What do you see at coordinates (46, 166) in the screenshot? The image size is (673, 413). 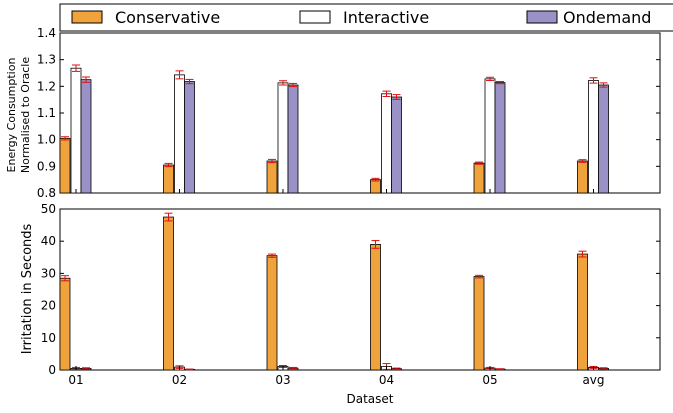 I see `energy-ytick-label: 0.9` at bounding box center [46, 166].